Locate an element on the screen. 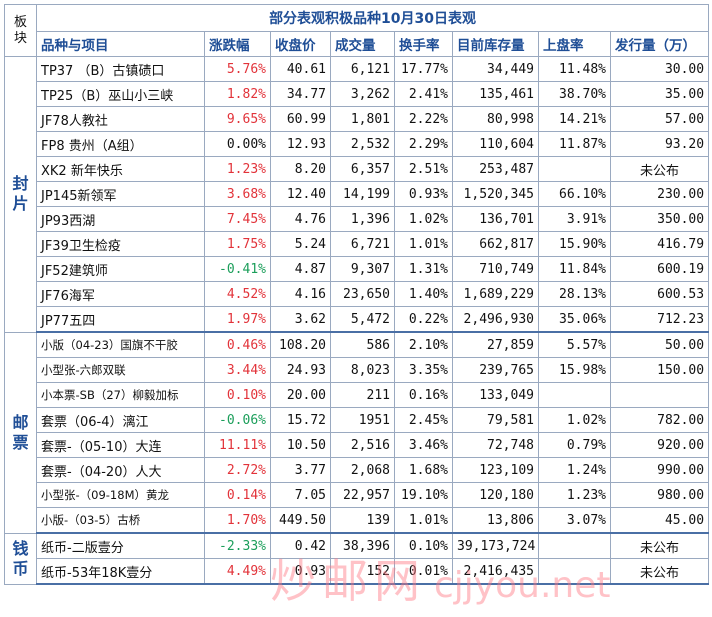  col-header-close: 收盘价 is located at coordinates (300, 44).